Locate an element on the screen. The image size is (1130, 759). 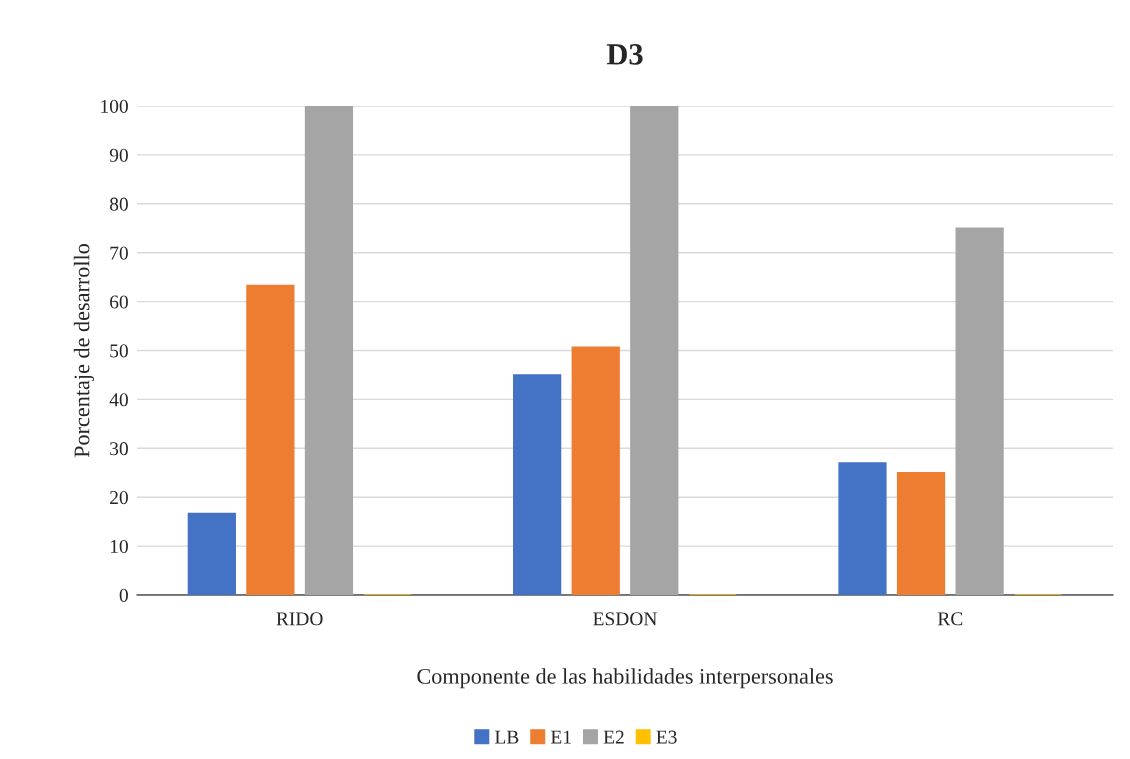
x-axis-title: Componente de las habilidades interpersonales is located at coordinates (625, 678).